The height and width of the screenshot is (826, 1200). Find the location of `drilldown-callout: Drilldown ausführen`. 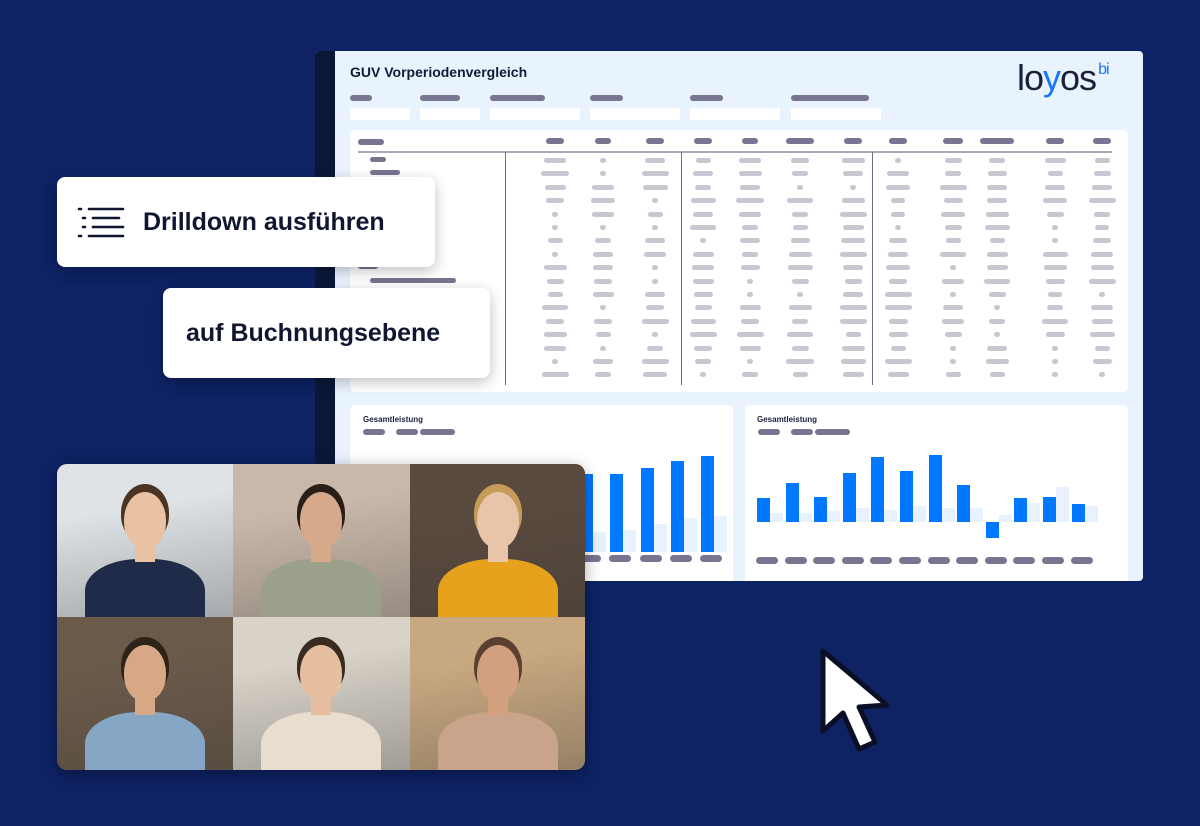

drilldown-callout: Drilldown ausführen is located at coordinates (246, 222).